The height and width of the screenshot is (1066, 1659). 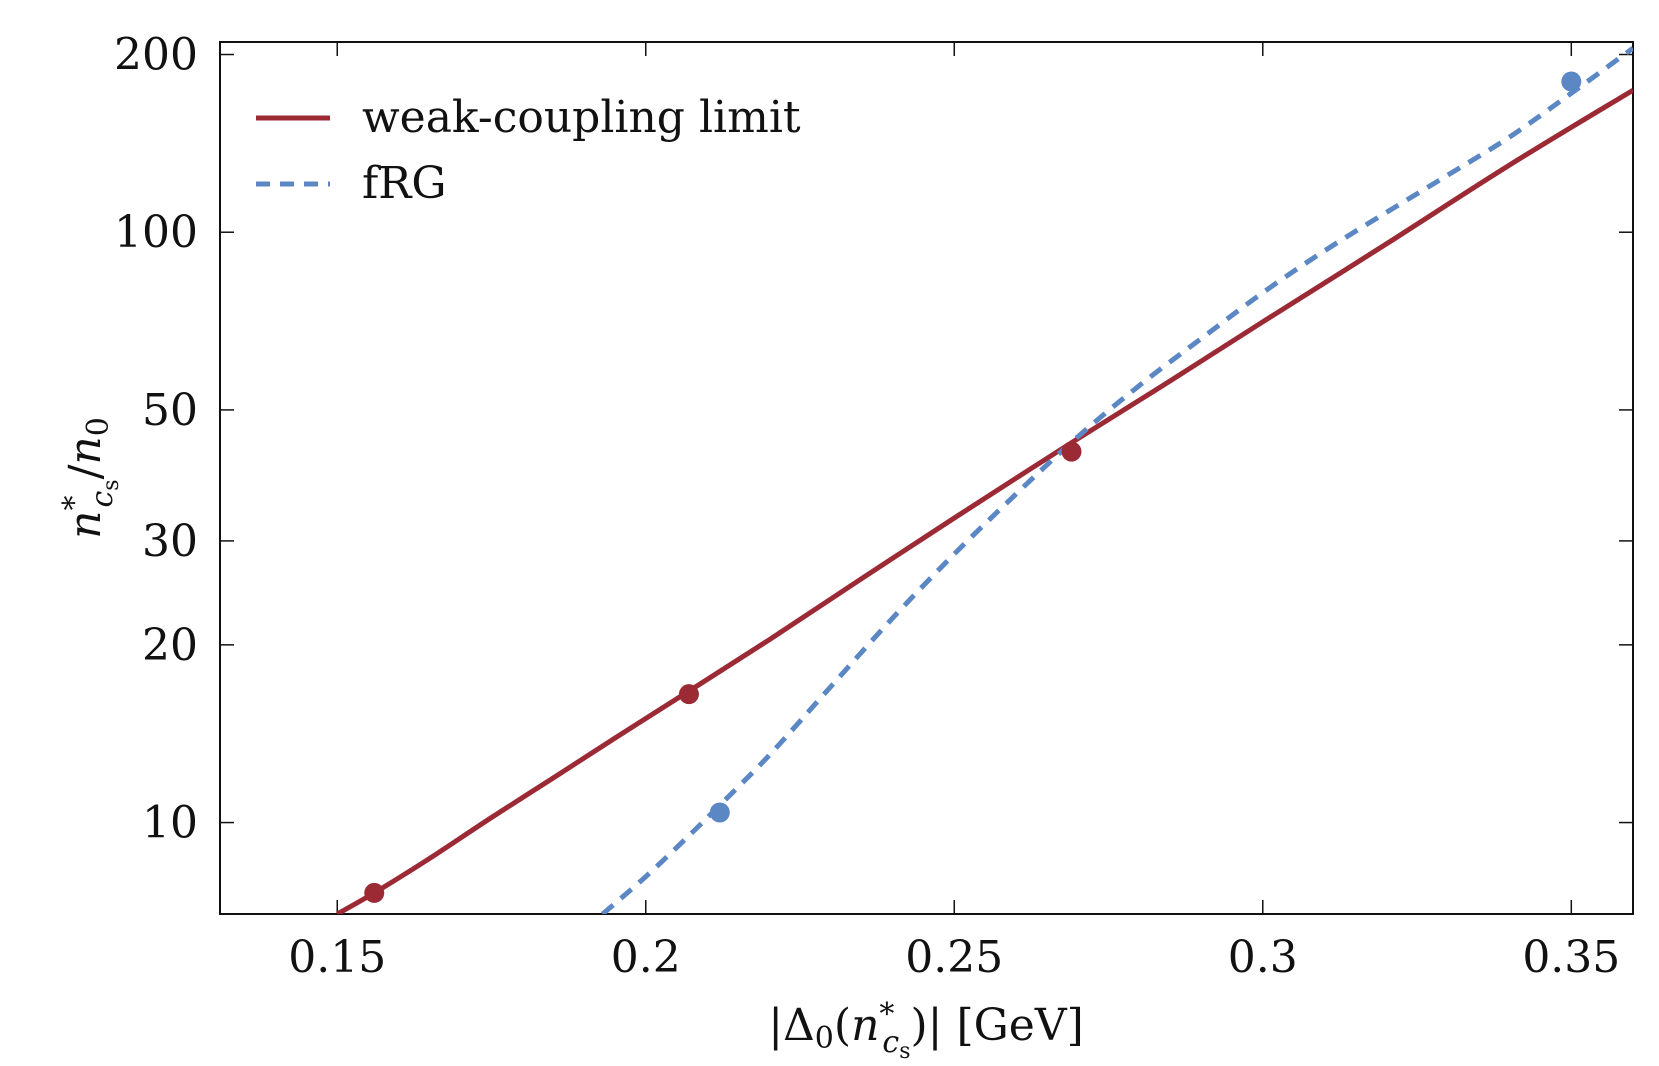 What do you see at coordinates (170, 823) in the screenshot?
I see `y-tick-label: 10` at bounding box center [170, 823].